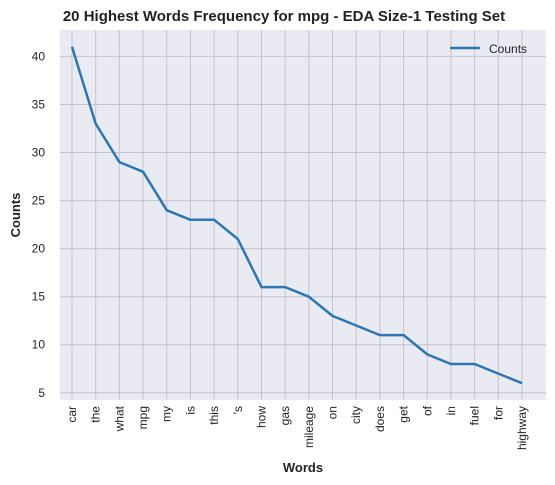 This screenshot has height=485, width=555. I want to click on x-tick-label: fuel, so click(475, 415).